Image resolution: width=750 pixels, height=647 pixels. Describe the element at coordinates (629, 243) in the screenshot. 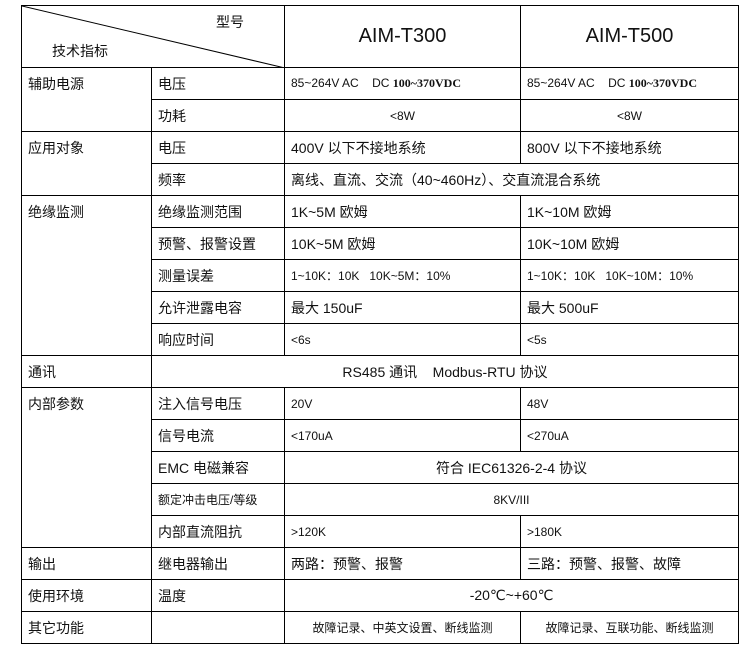

I see `cell-value: 10K~10M 欧姆` at that location.